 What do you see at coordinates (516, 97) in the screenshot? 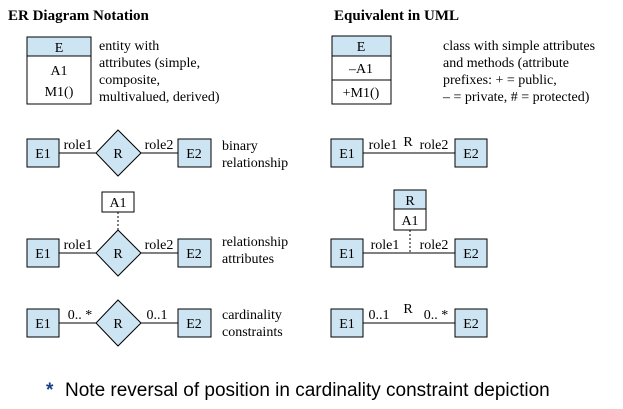
I see `description-line: – = private, # = protected)` at bounding box center [516, 97].